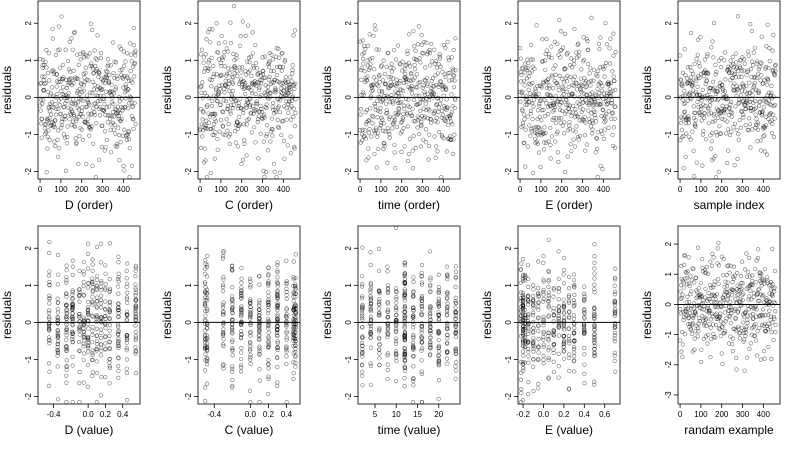  I want to click on x-tick-label: 0.2, so click(564, 414).